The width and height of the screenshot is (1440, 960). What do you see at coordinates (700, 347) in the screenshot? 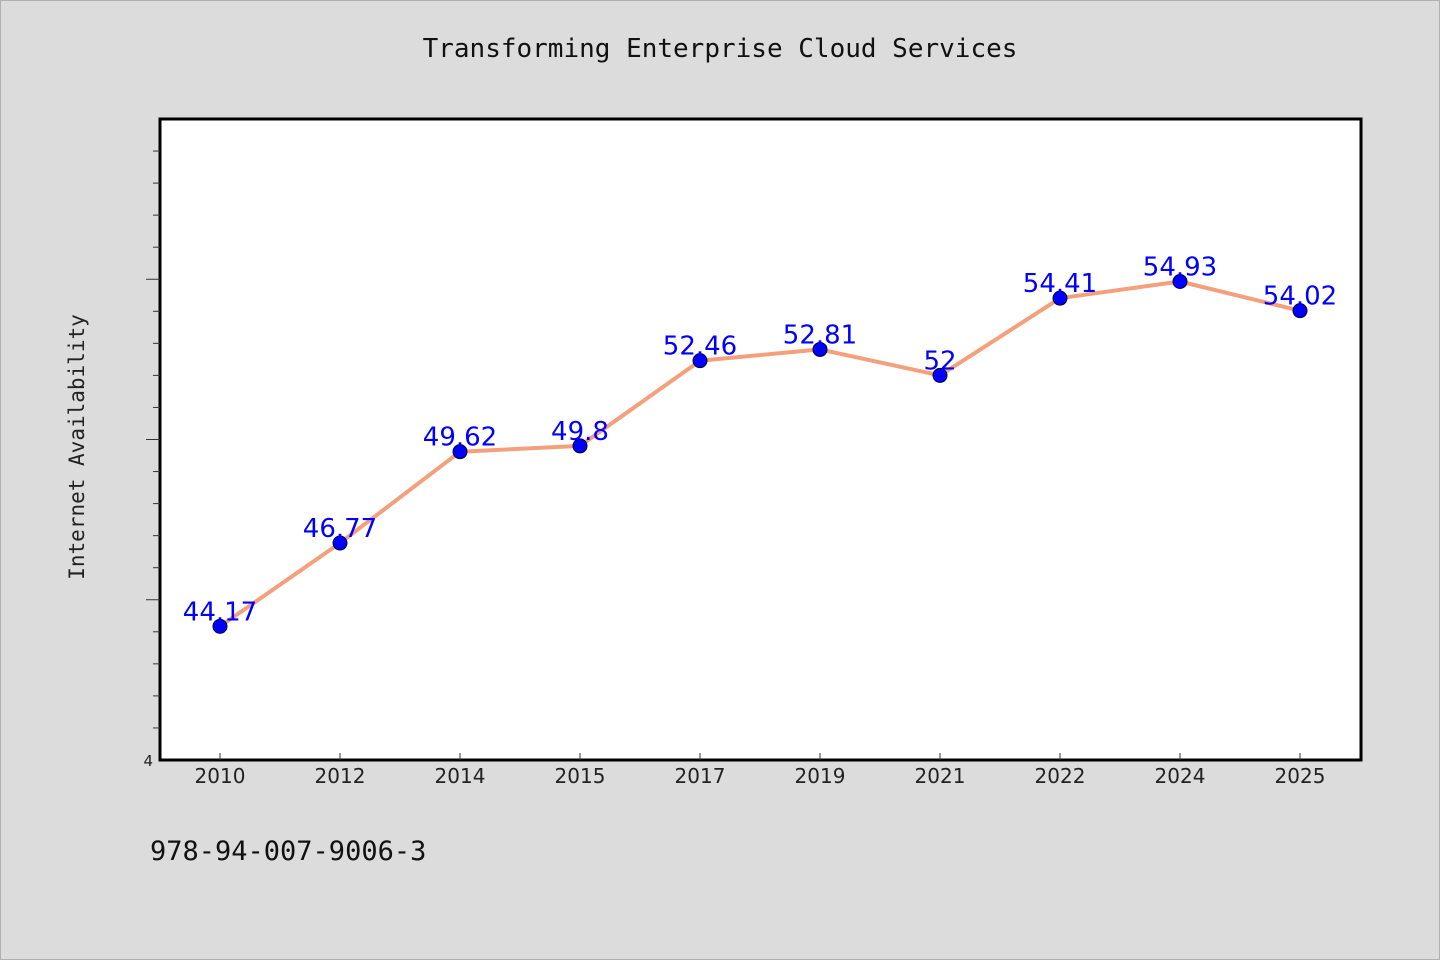
I see `data-label: 52.46` at bounding box center [700, 347].